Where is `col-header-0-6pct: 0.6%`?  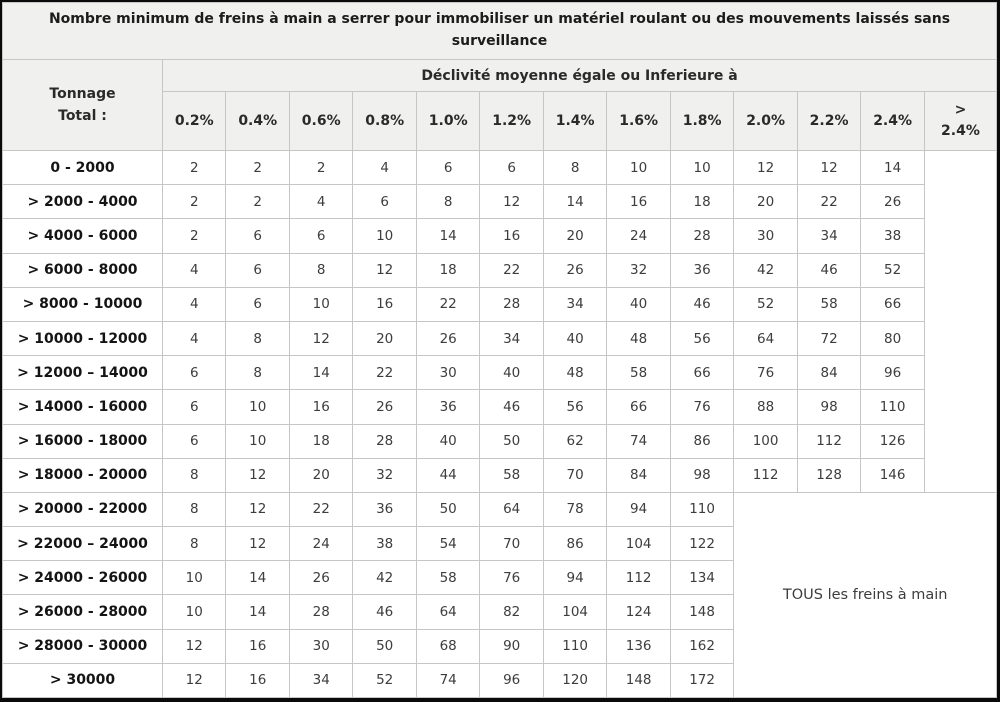
col-header-0-6pct: 0.6% is located at coordinates (321, 121).